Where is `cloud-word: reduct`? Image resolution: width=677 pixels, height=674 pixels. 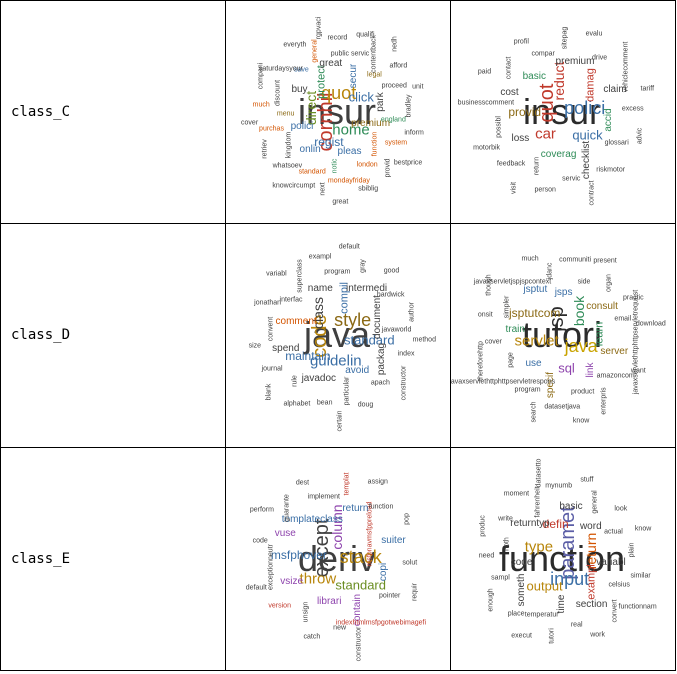 cloud-word: reduct is located at coordinates (559, 81).